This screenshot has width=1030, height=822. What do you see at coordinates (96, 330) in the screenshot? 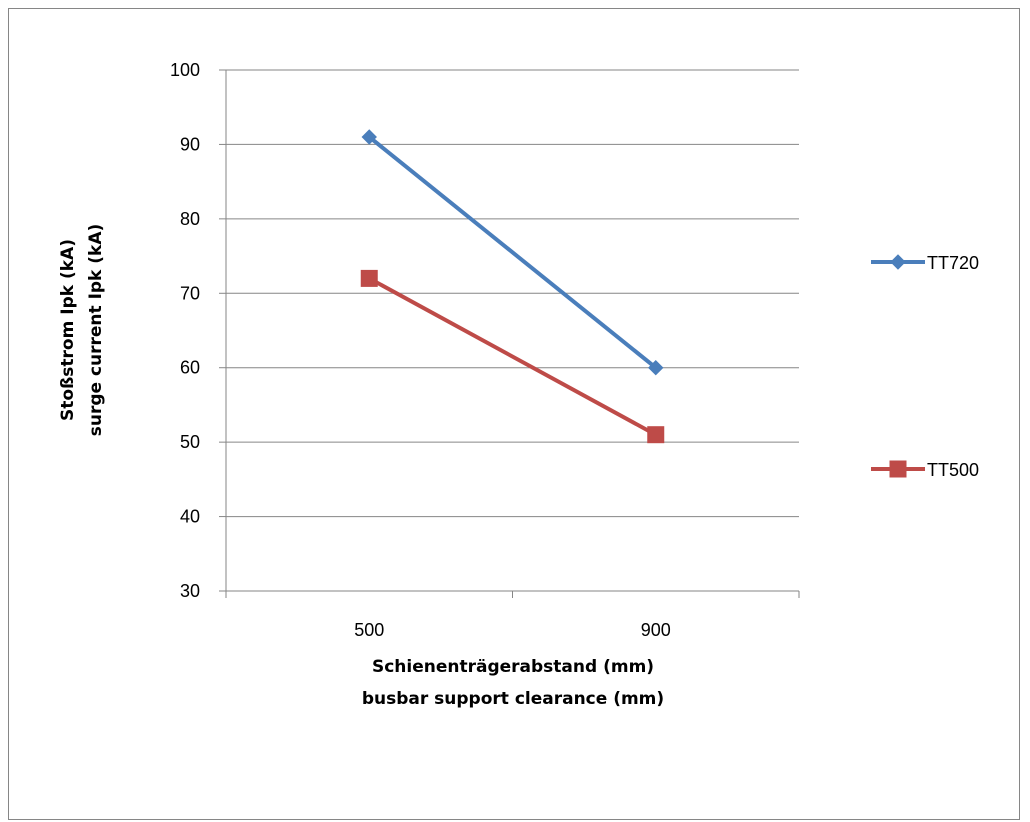
I see `y-axis-title-line-2: surge current Ipk (kA)` at bounding box center [96, 330].